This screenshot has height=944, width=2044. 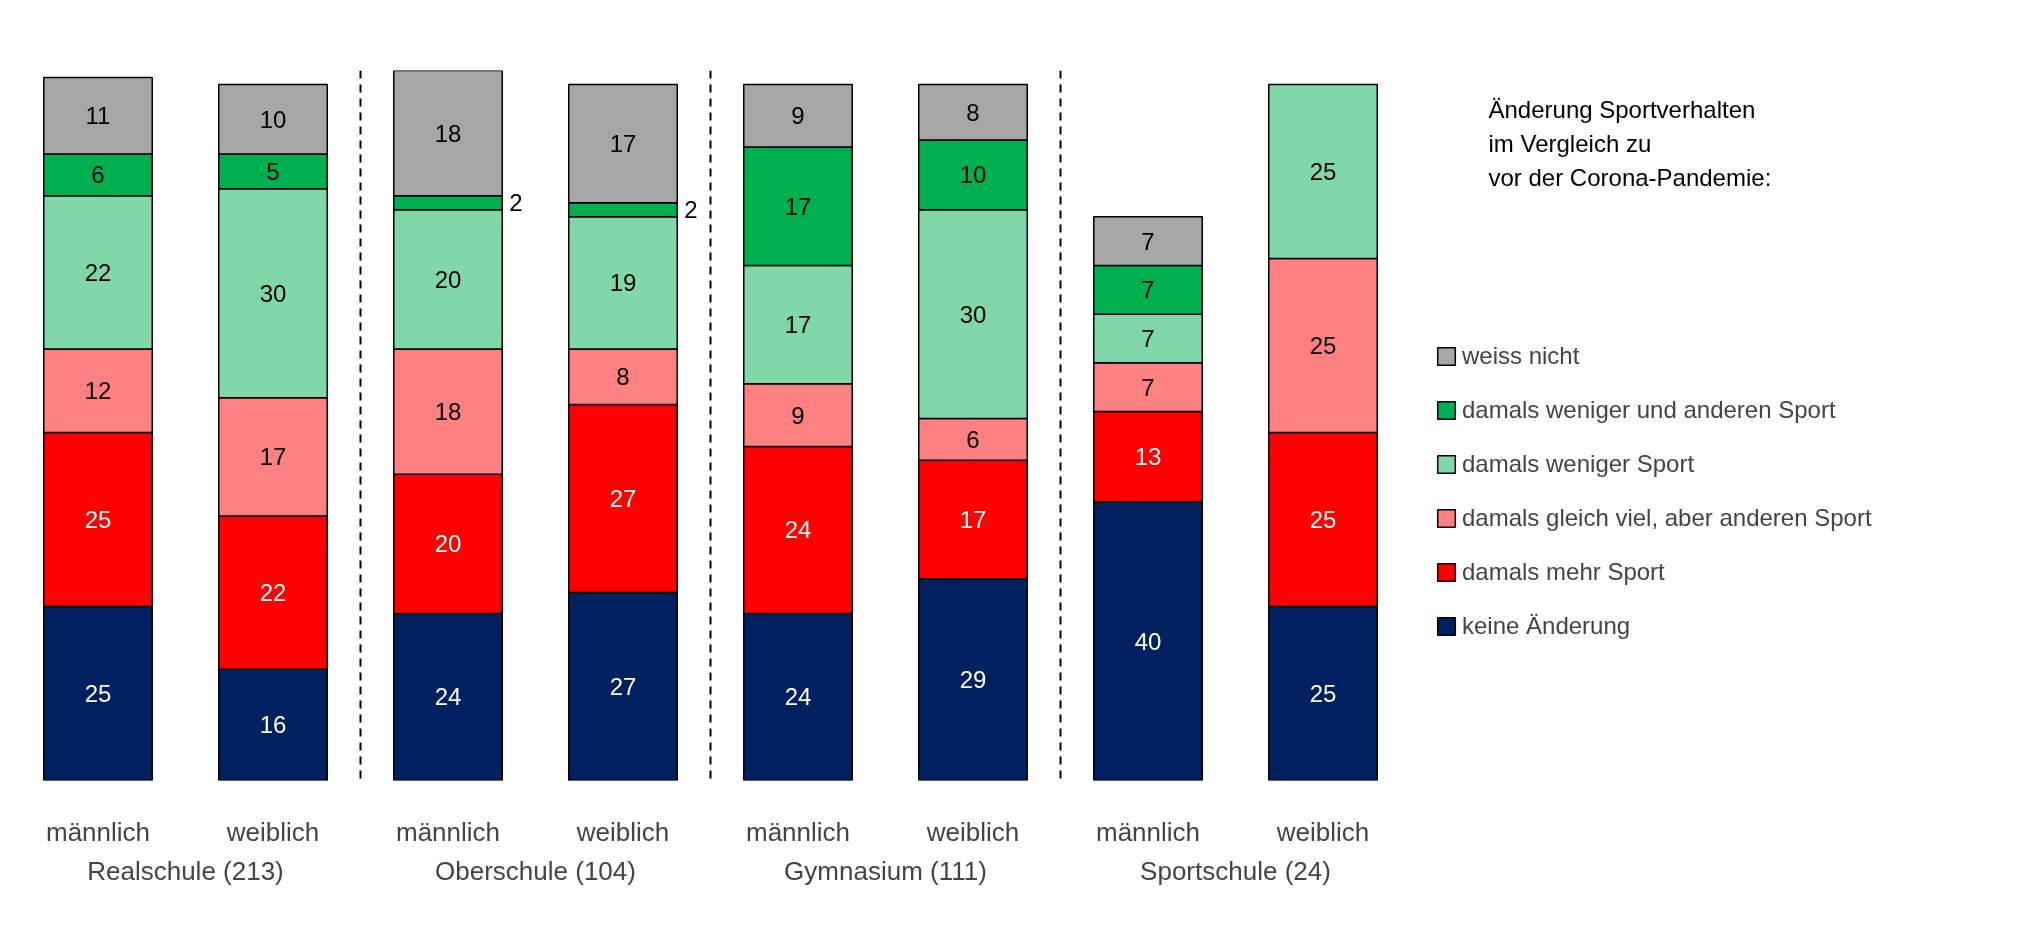 I want to click on data-label: 5, so click(x=273, y=171).